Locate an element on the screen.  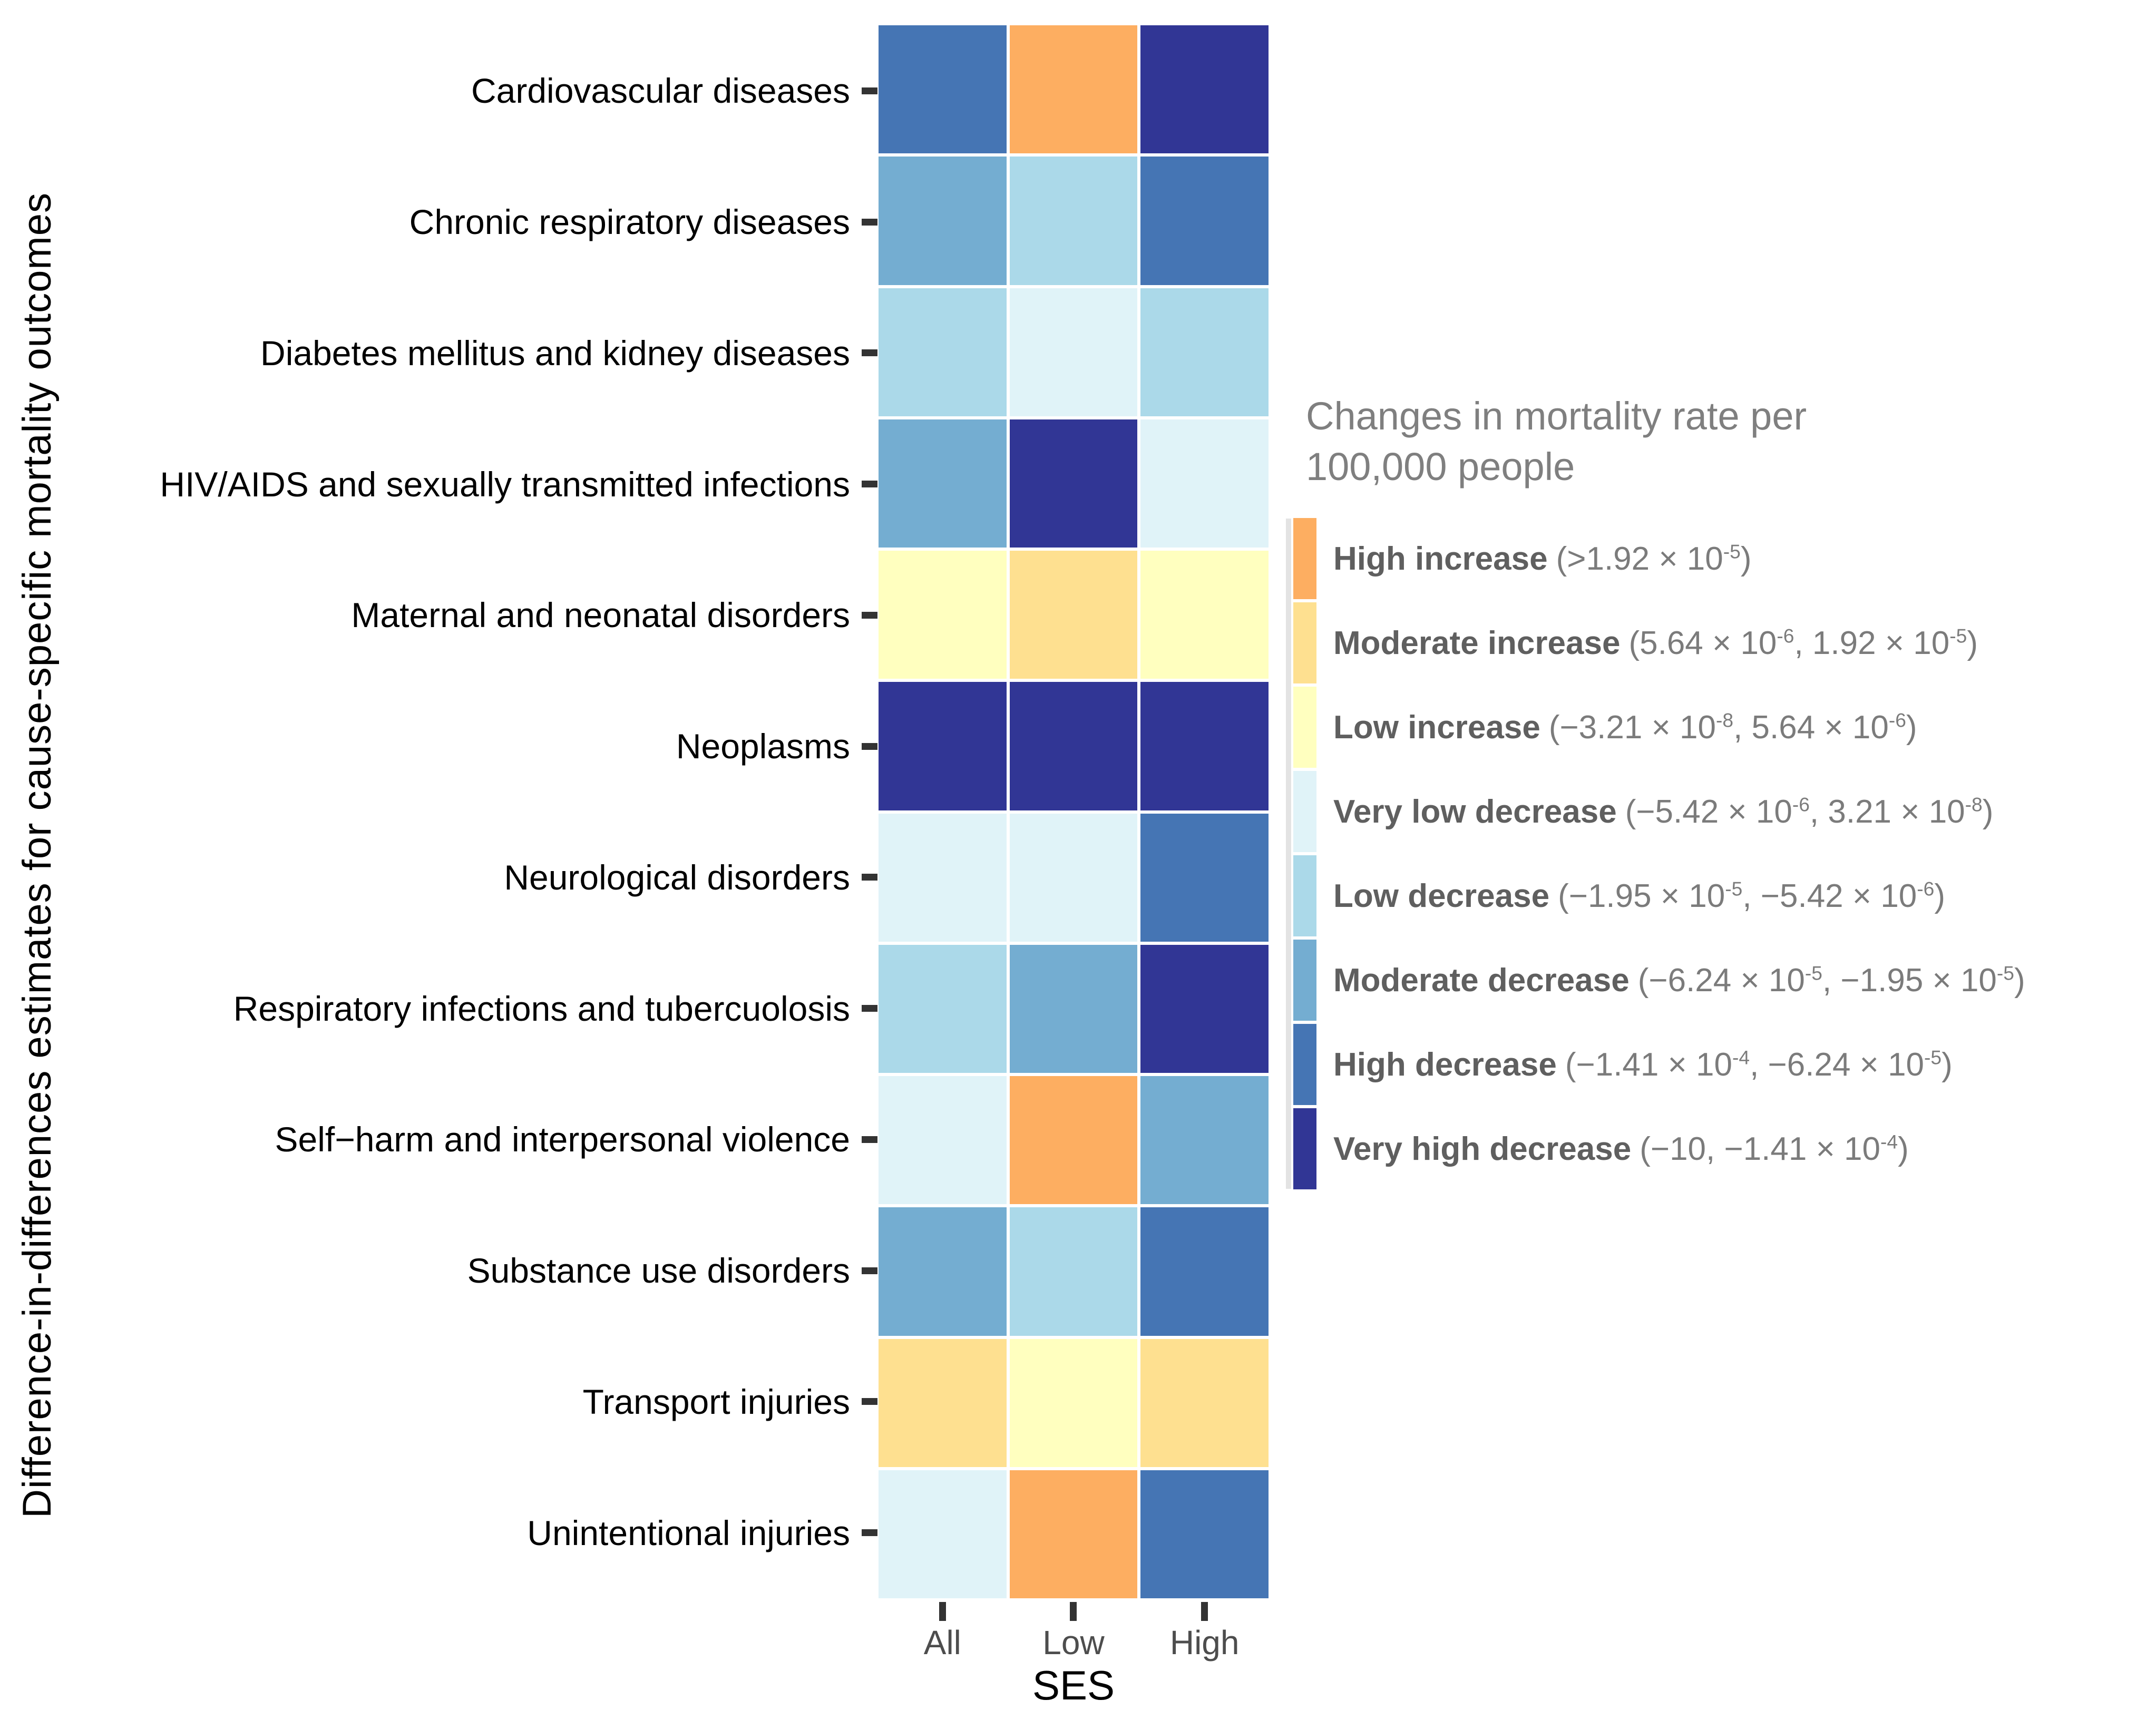
legend-label: Low decrease (−1.95 × 10-5, −5.42 × 10-6) is located at coordinates (1639, 896).